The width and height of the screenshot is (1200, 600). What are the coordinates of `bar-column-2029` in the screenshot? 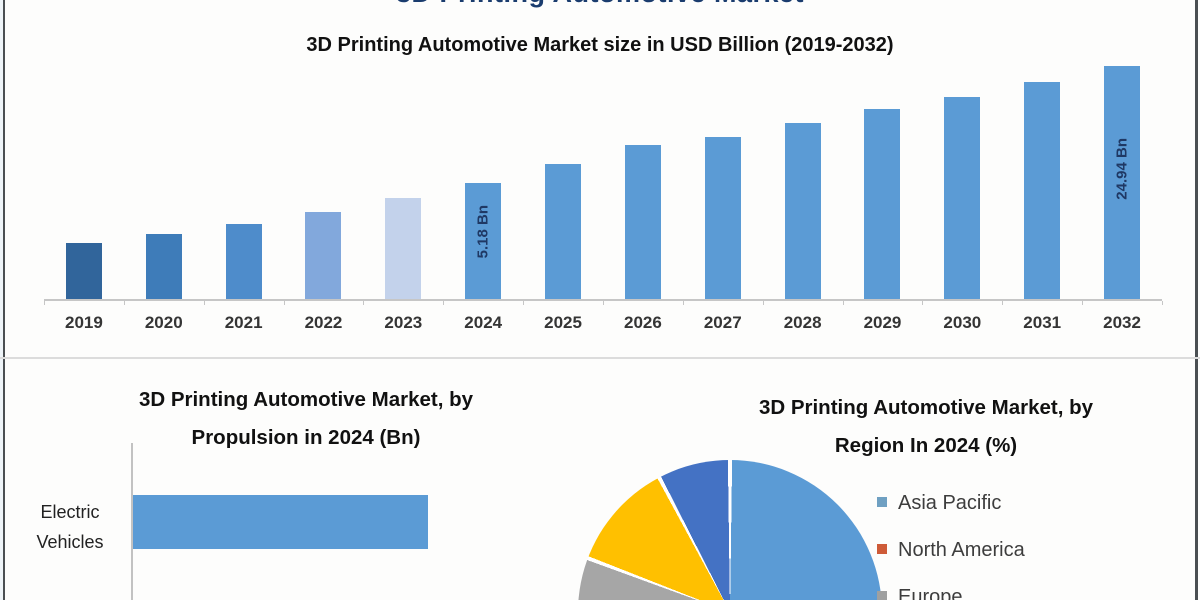 It's located at (883, 179).